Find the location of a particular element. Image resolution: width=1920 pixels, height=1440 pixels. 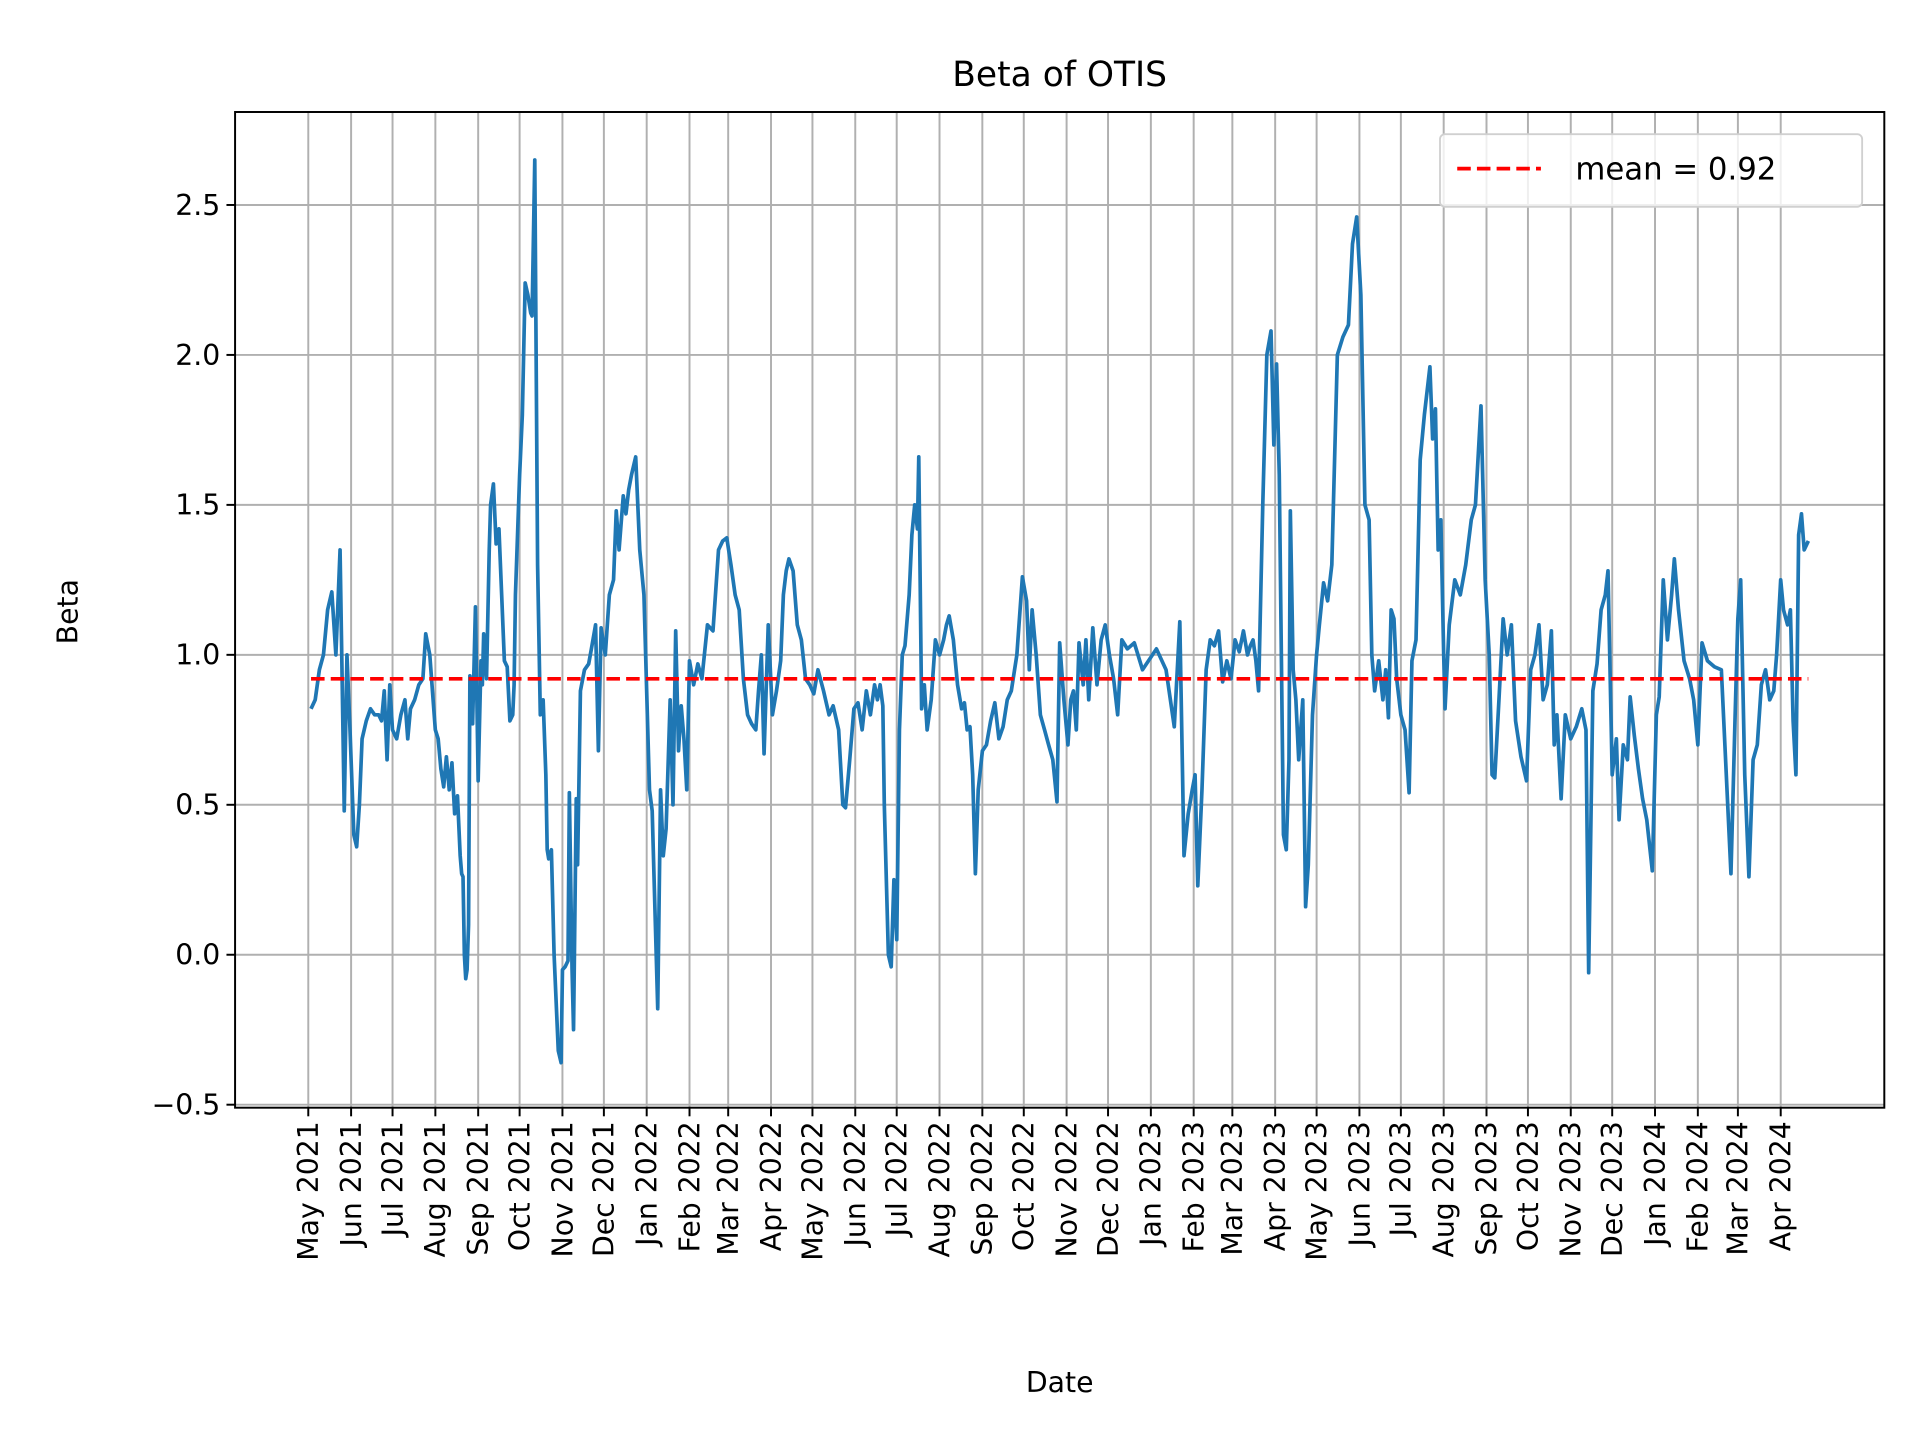

x-tick-label: Feb 2024 is located at coordinates (1698, 1186).